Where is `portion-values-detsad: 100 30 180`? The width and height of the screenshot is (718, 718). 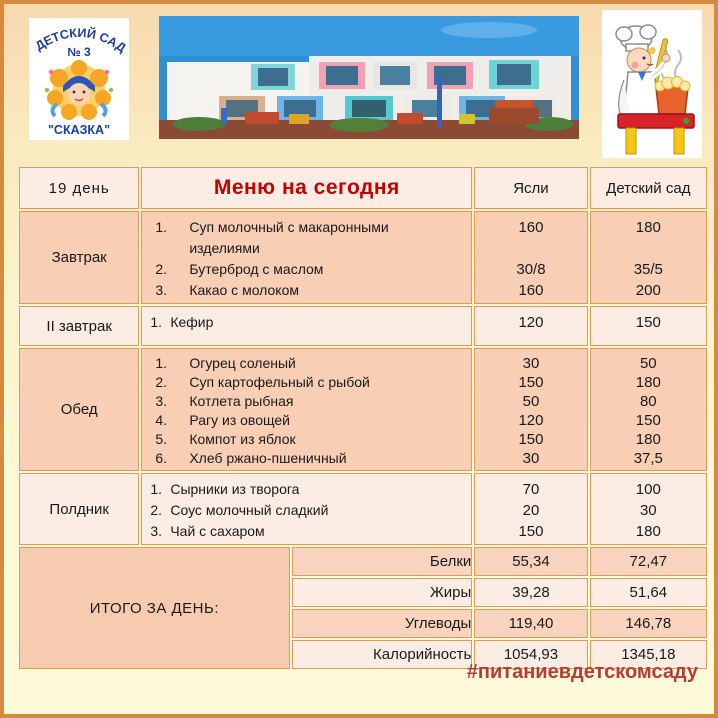 portion-values-detsad: 100 30 180 is located at coordinates (648, 510).